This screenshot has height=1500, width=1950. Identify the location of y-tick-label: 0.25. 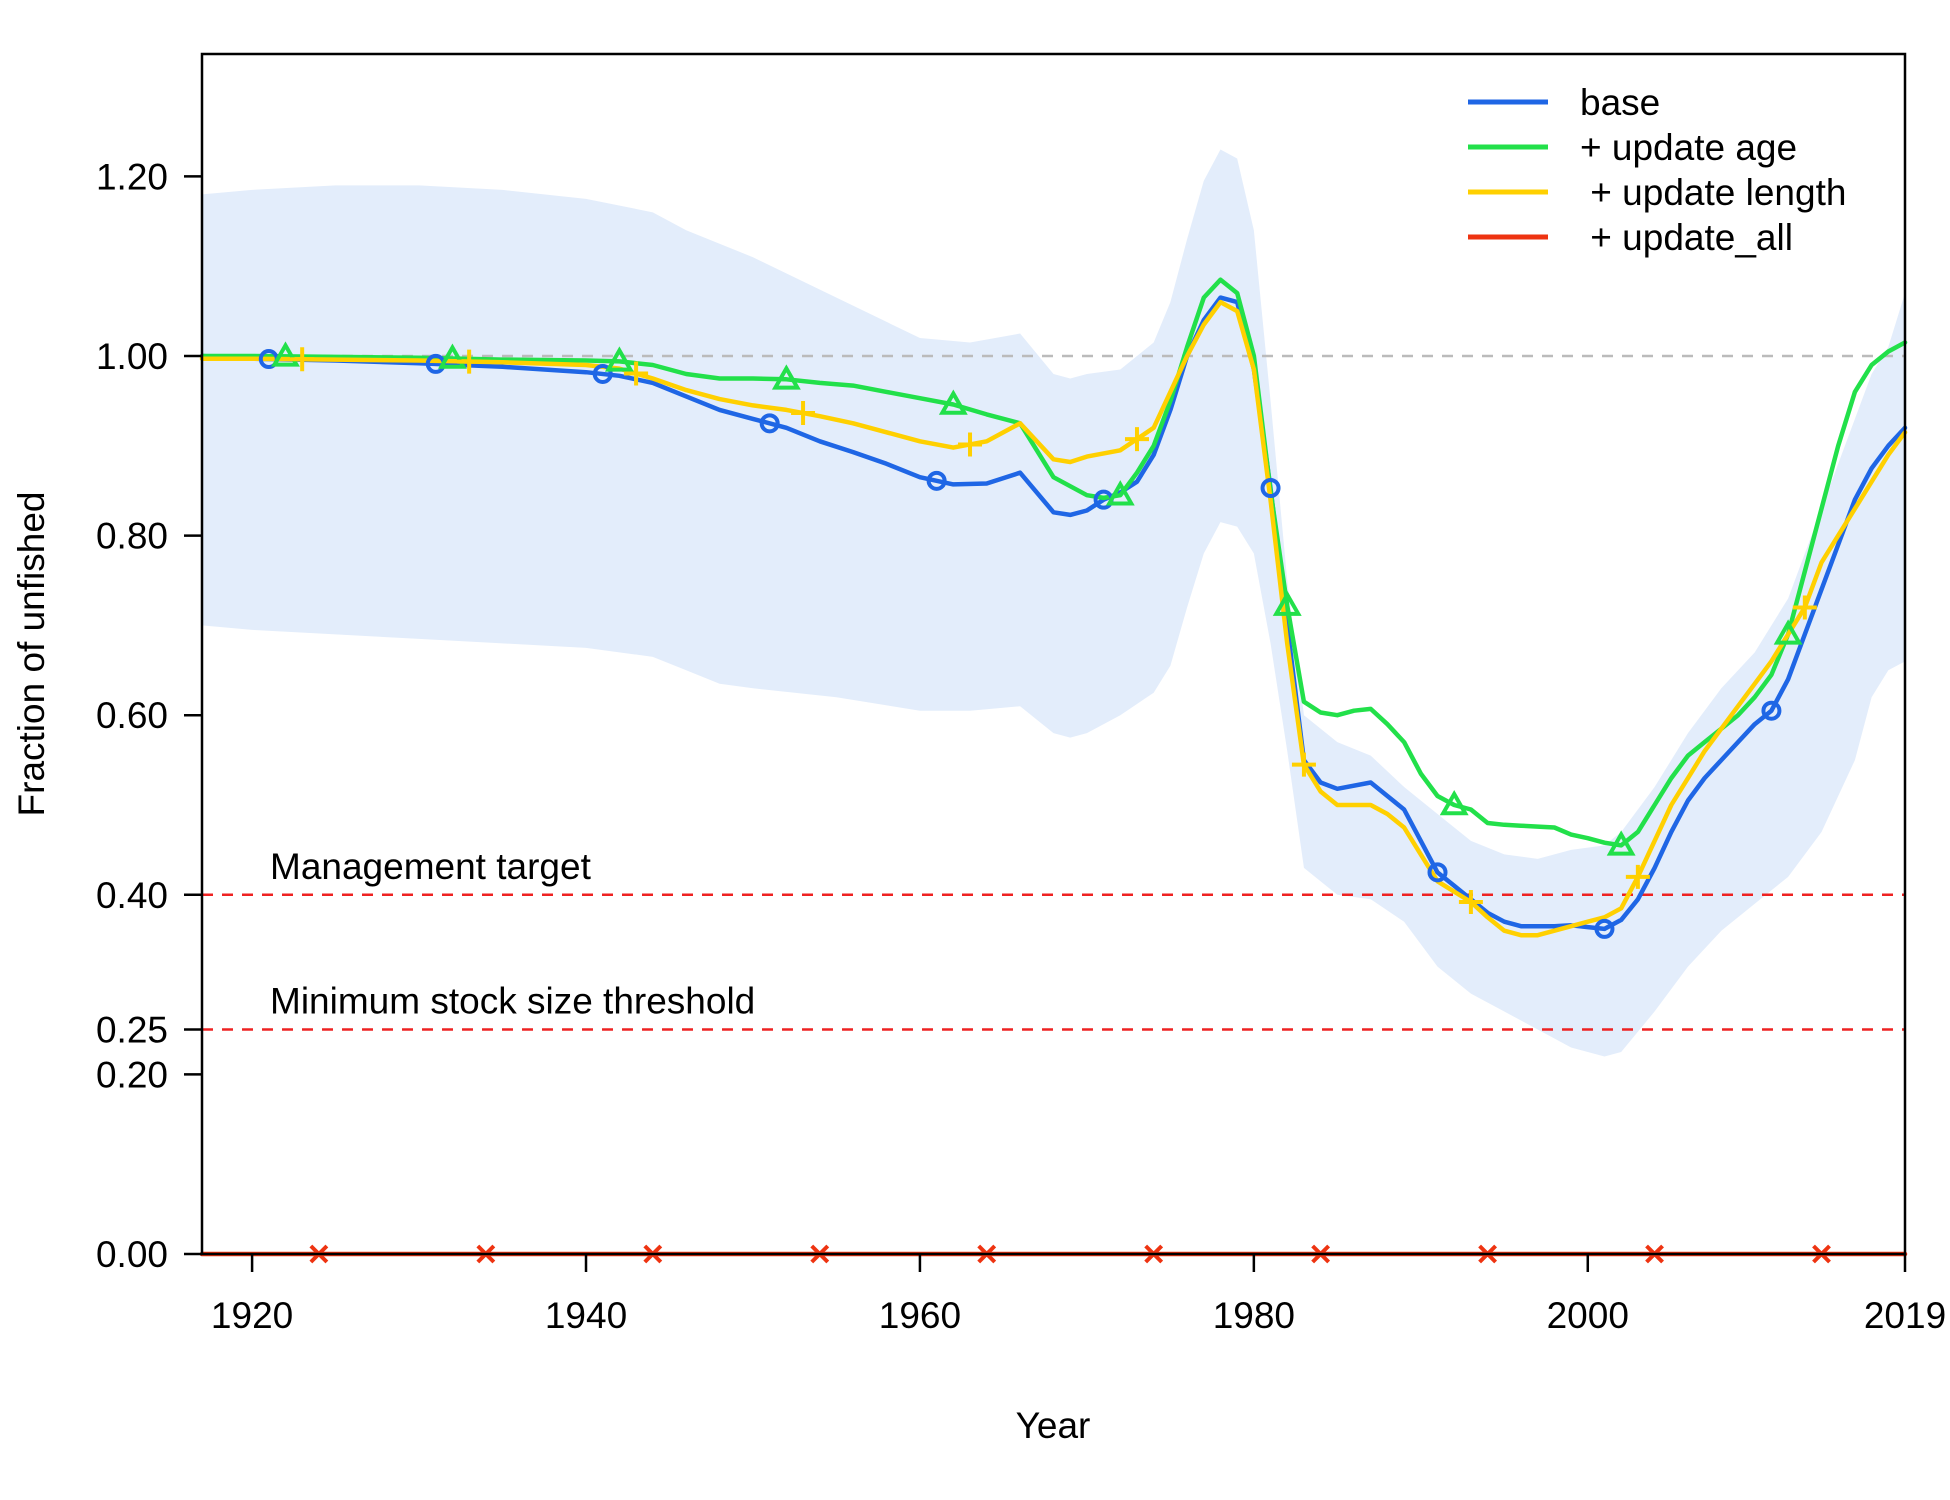
(132, 1030).